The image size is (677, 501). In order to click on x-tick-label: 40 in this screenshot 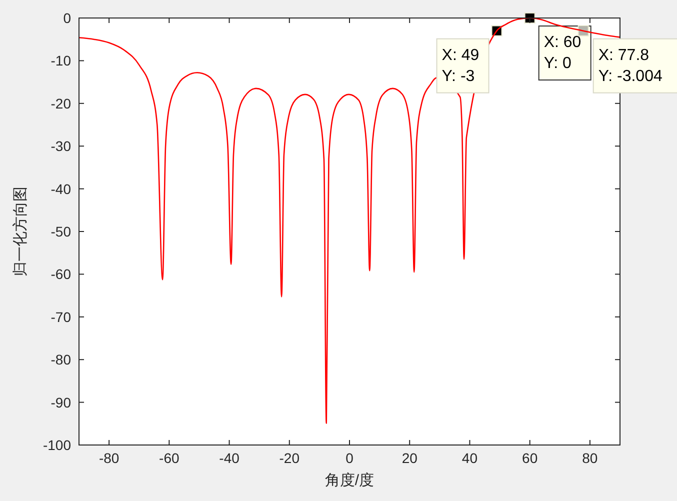, I will do `click(470, 458)`.